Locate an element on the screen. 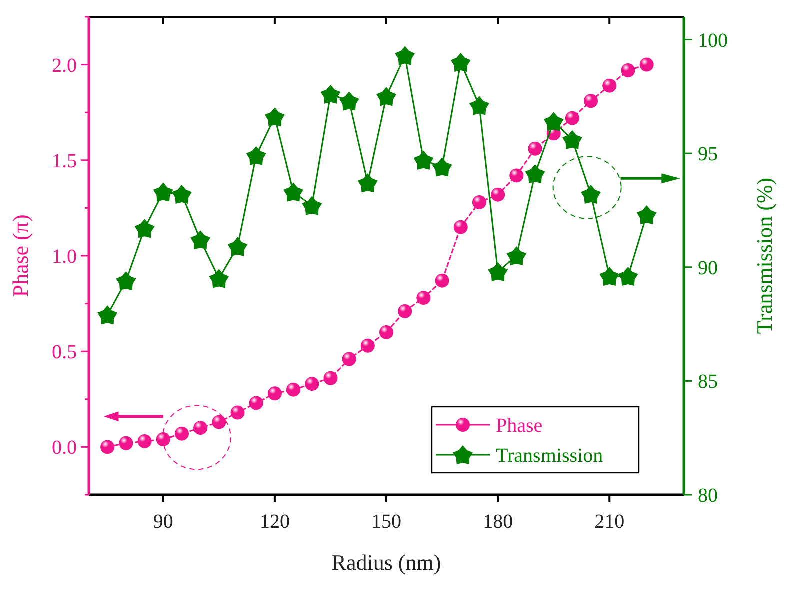  y-tick-label: 1.5 is located at coordinates (64, 161).